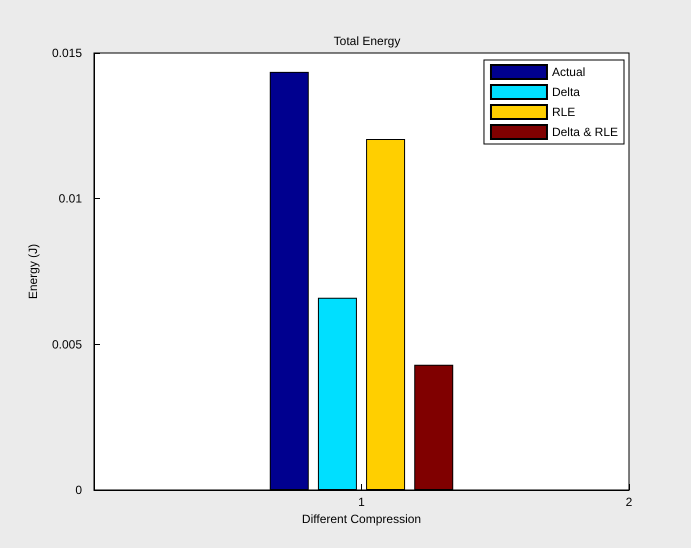 The width and height of the screenshot is (691, 548). What do you see at coordinates (33, 272) in the screenshot?
I see `y-axis-title: Energy (J)` at bounding box center [33, 272].